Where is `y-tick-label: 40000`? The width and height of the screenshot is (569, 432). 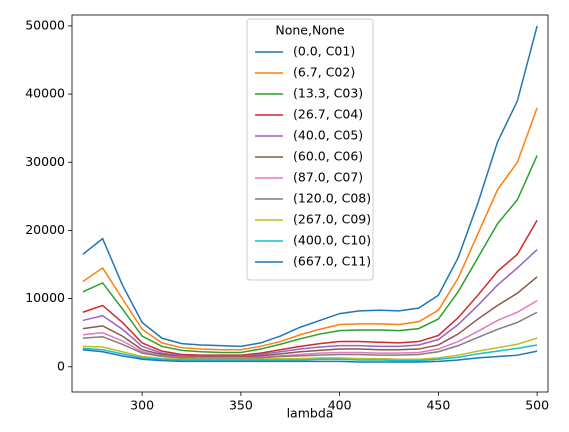
y-tick-label: 40000 is located at coordinates (45, 93).